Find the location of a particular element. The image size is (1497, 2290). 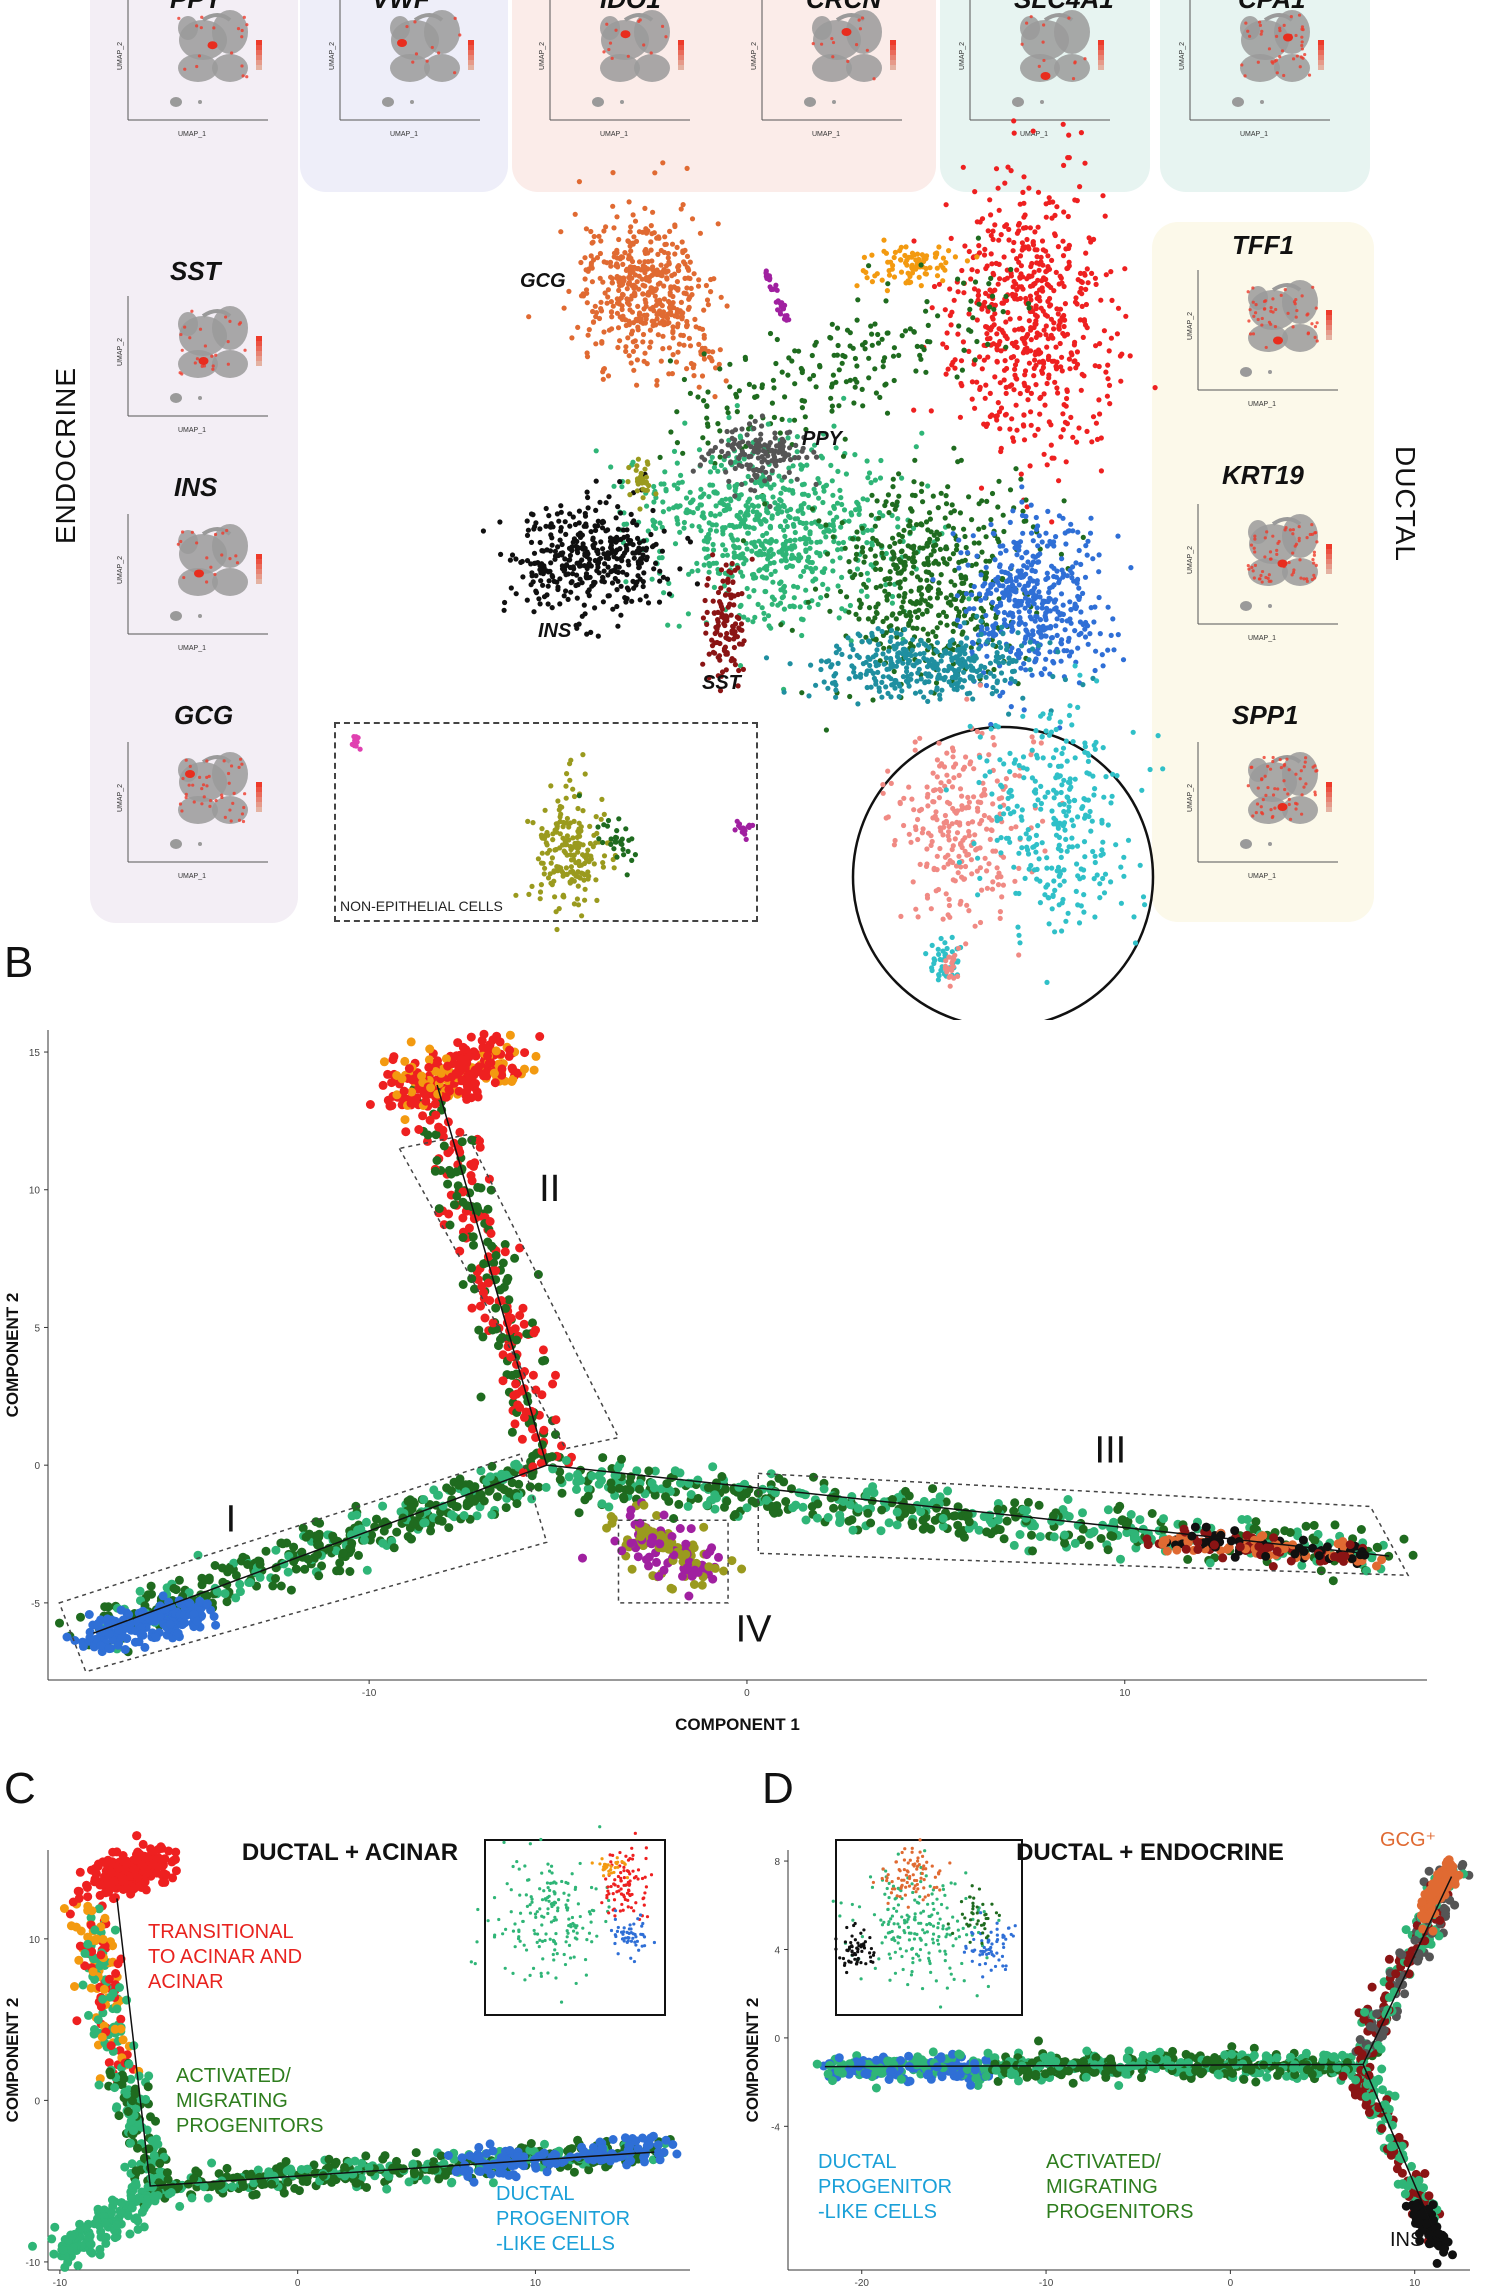

mini-hotspot is located at coordinates (203, 361).